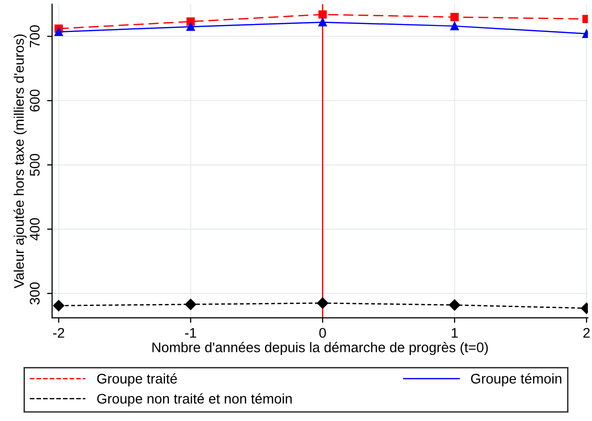 This screenshot has width=592, height=421. I want to click on y-tick-label: 700, so click(35, 36).